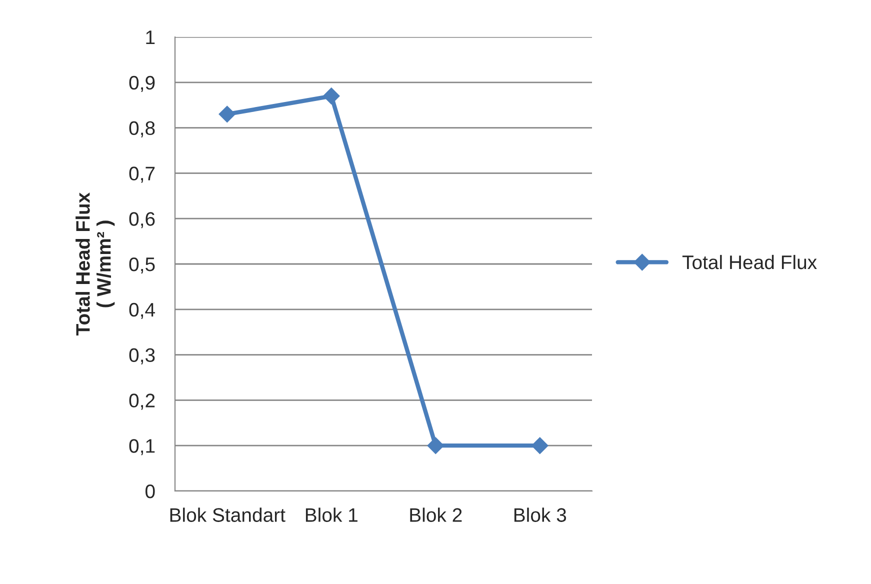  What do you see at coordinates (436, 515) in the screenshot?
I see `x-tick-label: Blok 2` at bounding box center [436, 515].